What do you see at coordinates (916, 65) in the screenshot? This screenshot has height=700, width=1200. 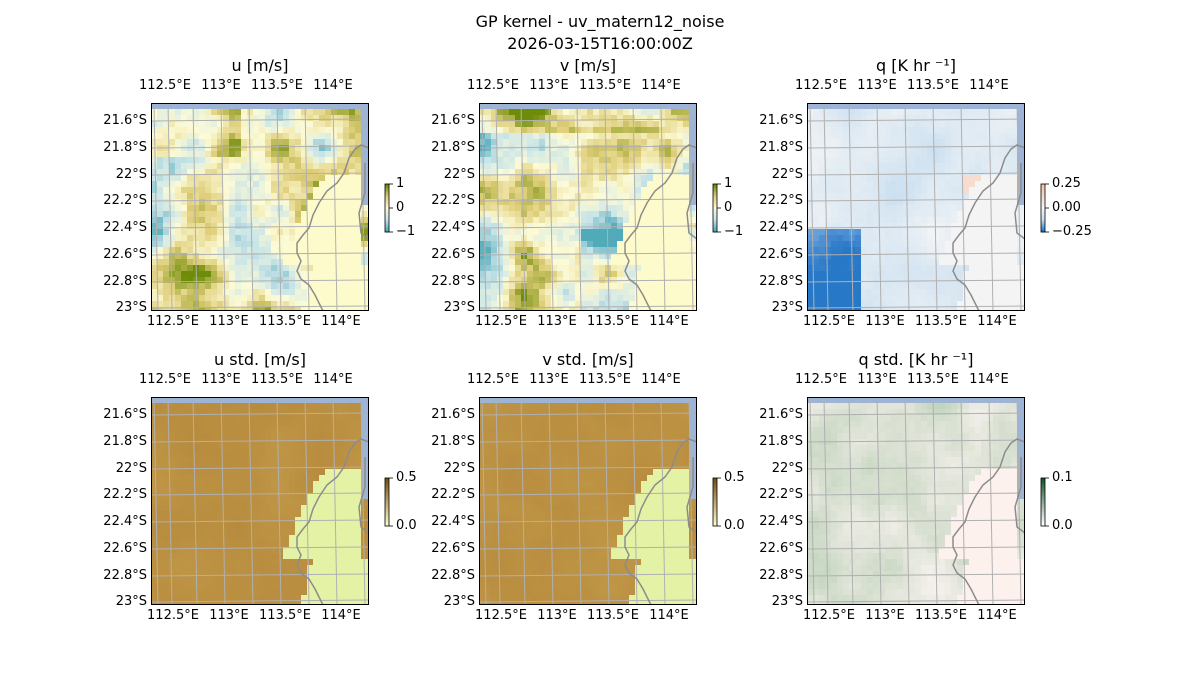 I see `panel-title-q: q [K hr ⁻¹]` at bounding box center [916, 65].